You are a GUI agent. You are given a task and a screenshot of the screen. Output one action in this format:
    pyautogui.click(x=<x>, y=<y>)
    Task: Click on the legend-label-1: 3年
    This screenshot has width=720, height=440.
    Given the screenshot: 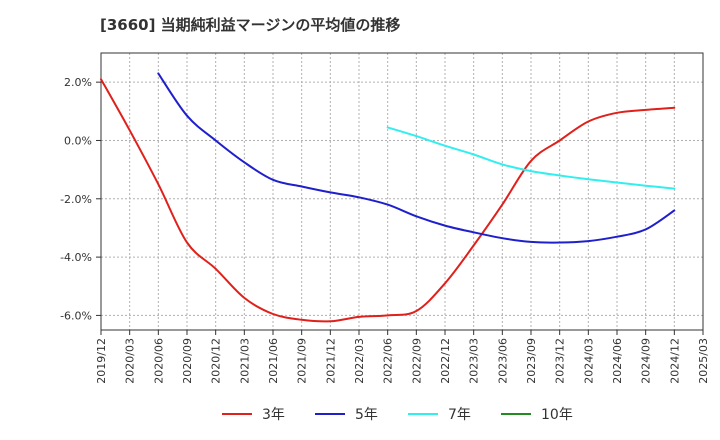 What is the action you would take?
    pyautogui.click(x=273, y=415)
    